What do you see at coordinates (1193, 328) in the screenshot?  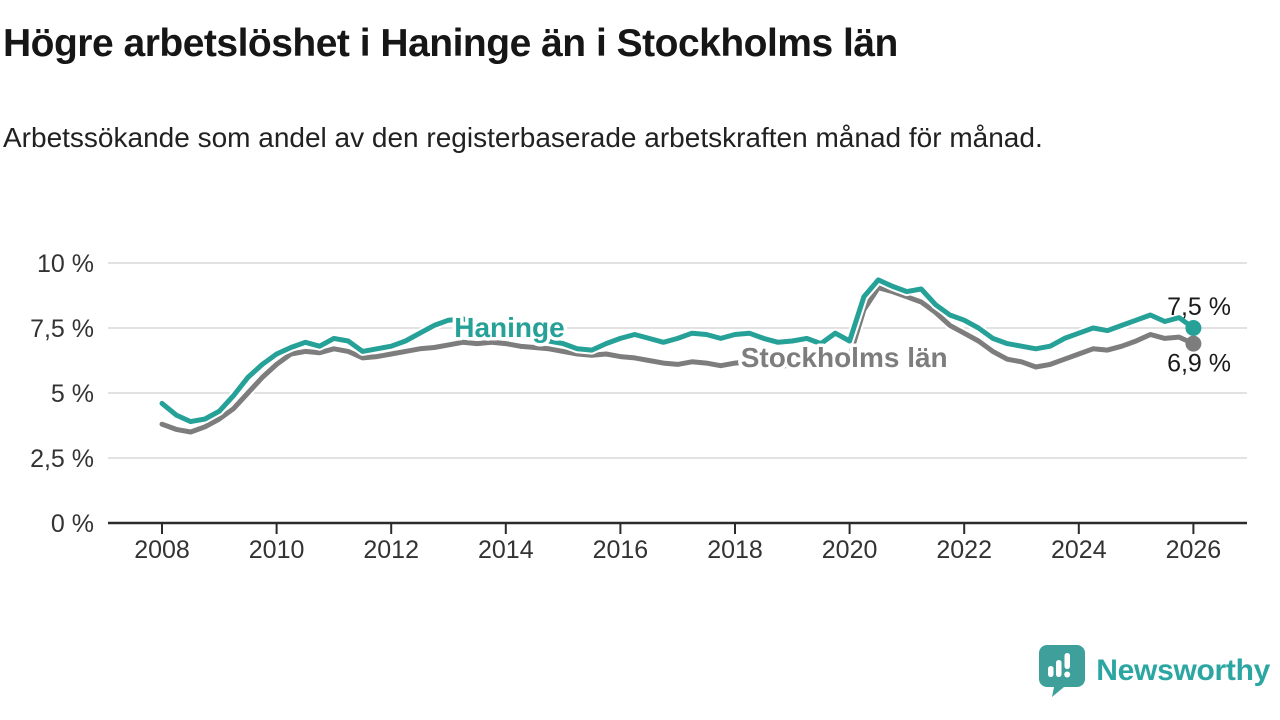 I see `end-dot-haninge` at bounding box center [1193, 328].